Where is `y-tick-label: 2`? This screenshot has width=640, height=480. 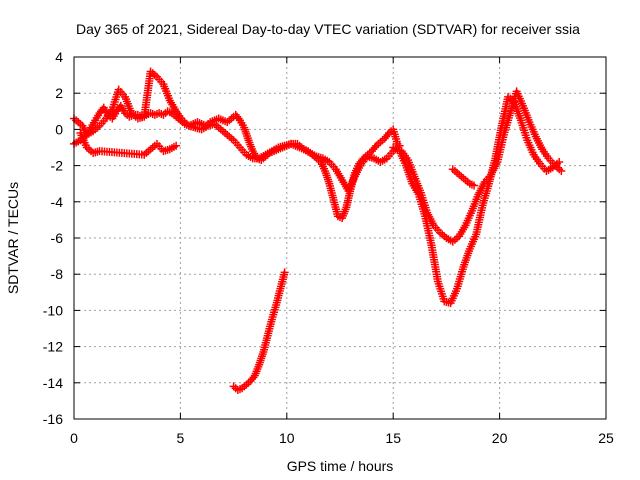 y-tick-label: 2 is located at coordinates (59, 93).